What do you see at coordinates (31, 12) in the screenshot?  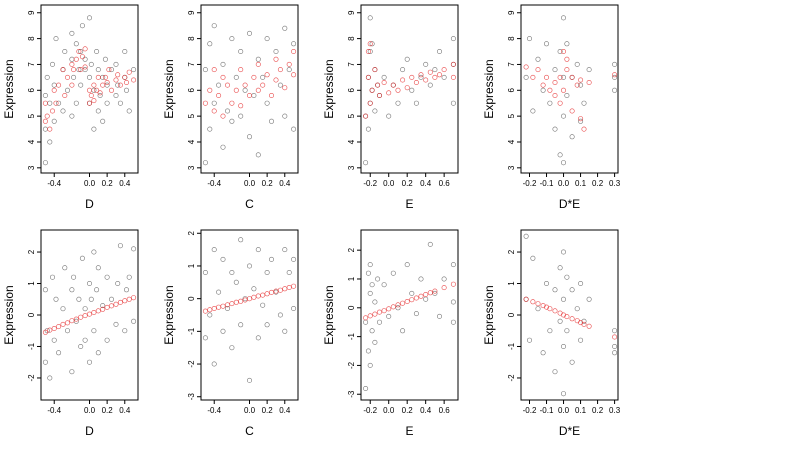 I see `y-tick-label: 9` at bounding box center [31, 12].